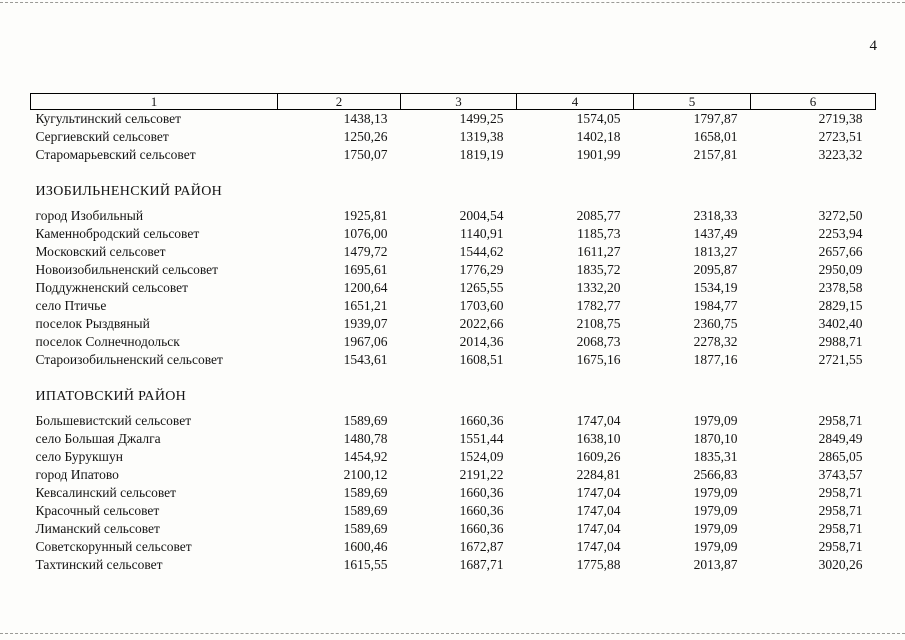 The height and width of the screenshot is (640, 905). Describe the element at coordinates (598, 118) in the screenshot. I see `row-value: 1574,05` at that location.